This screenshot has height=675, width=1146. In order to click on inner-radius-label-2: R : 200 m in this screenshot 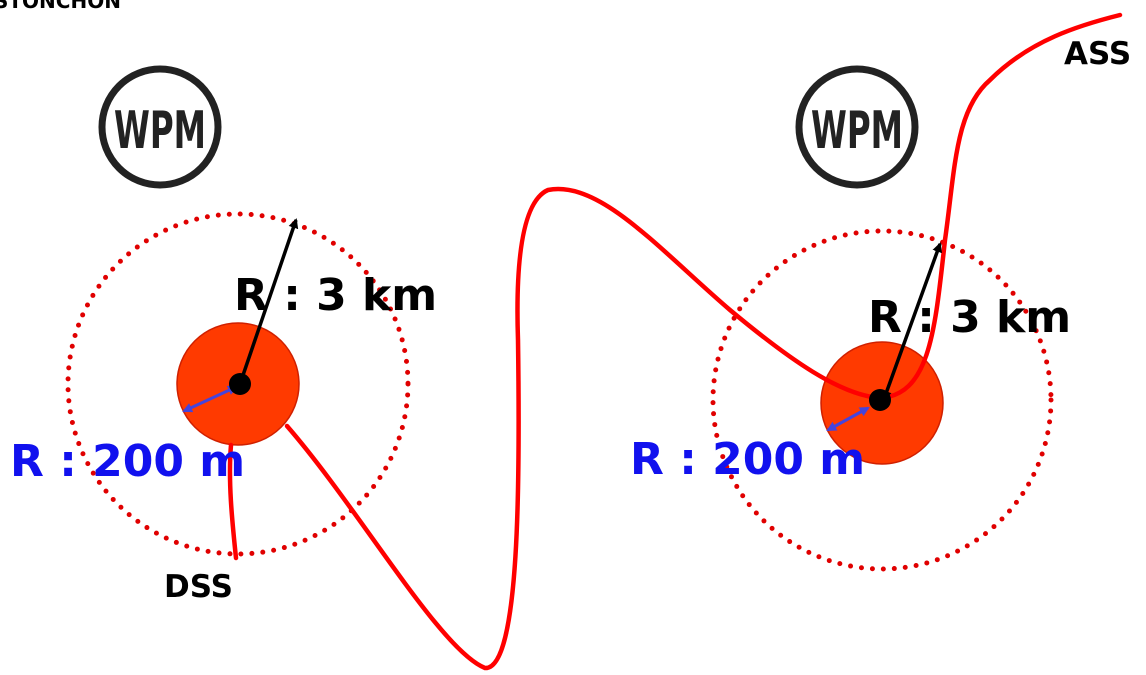, I will do `click(747, 459)`.